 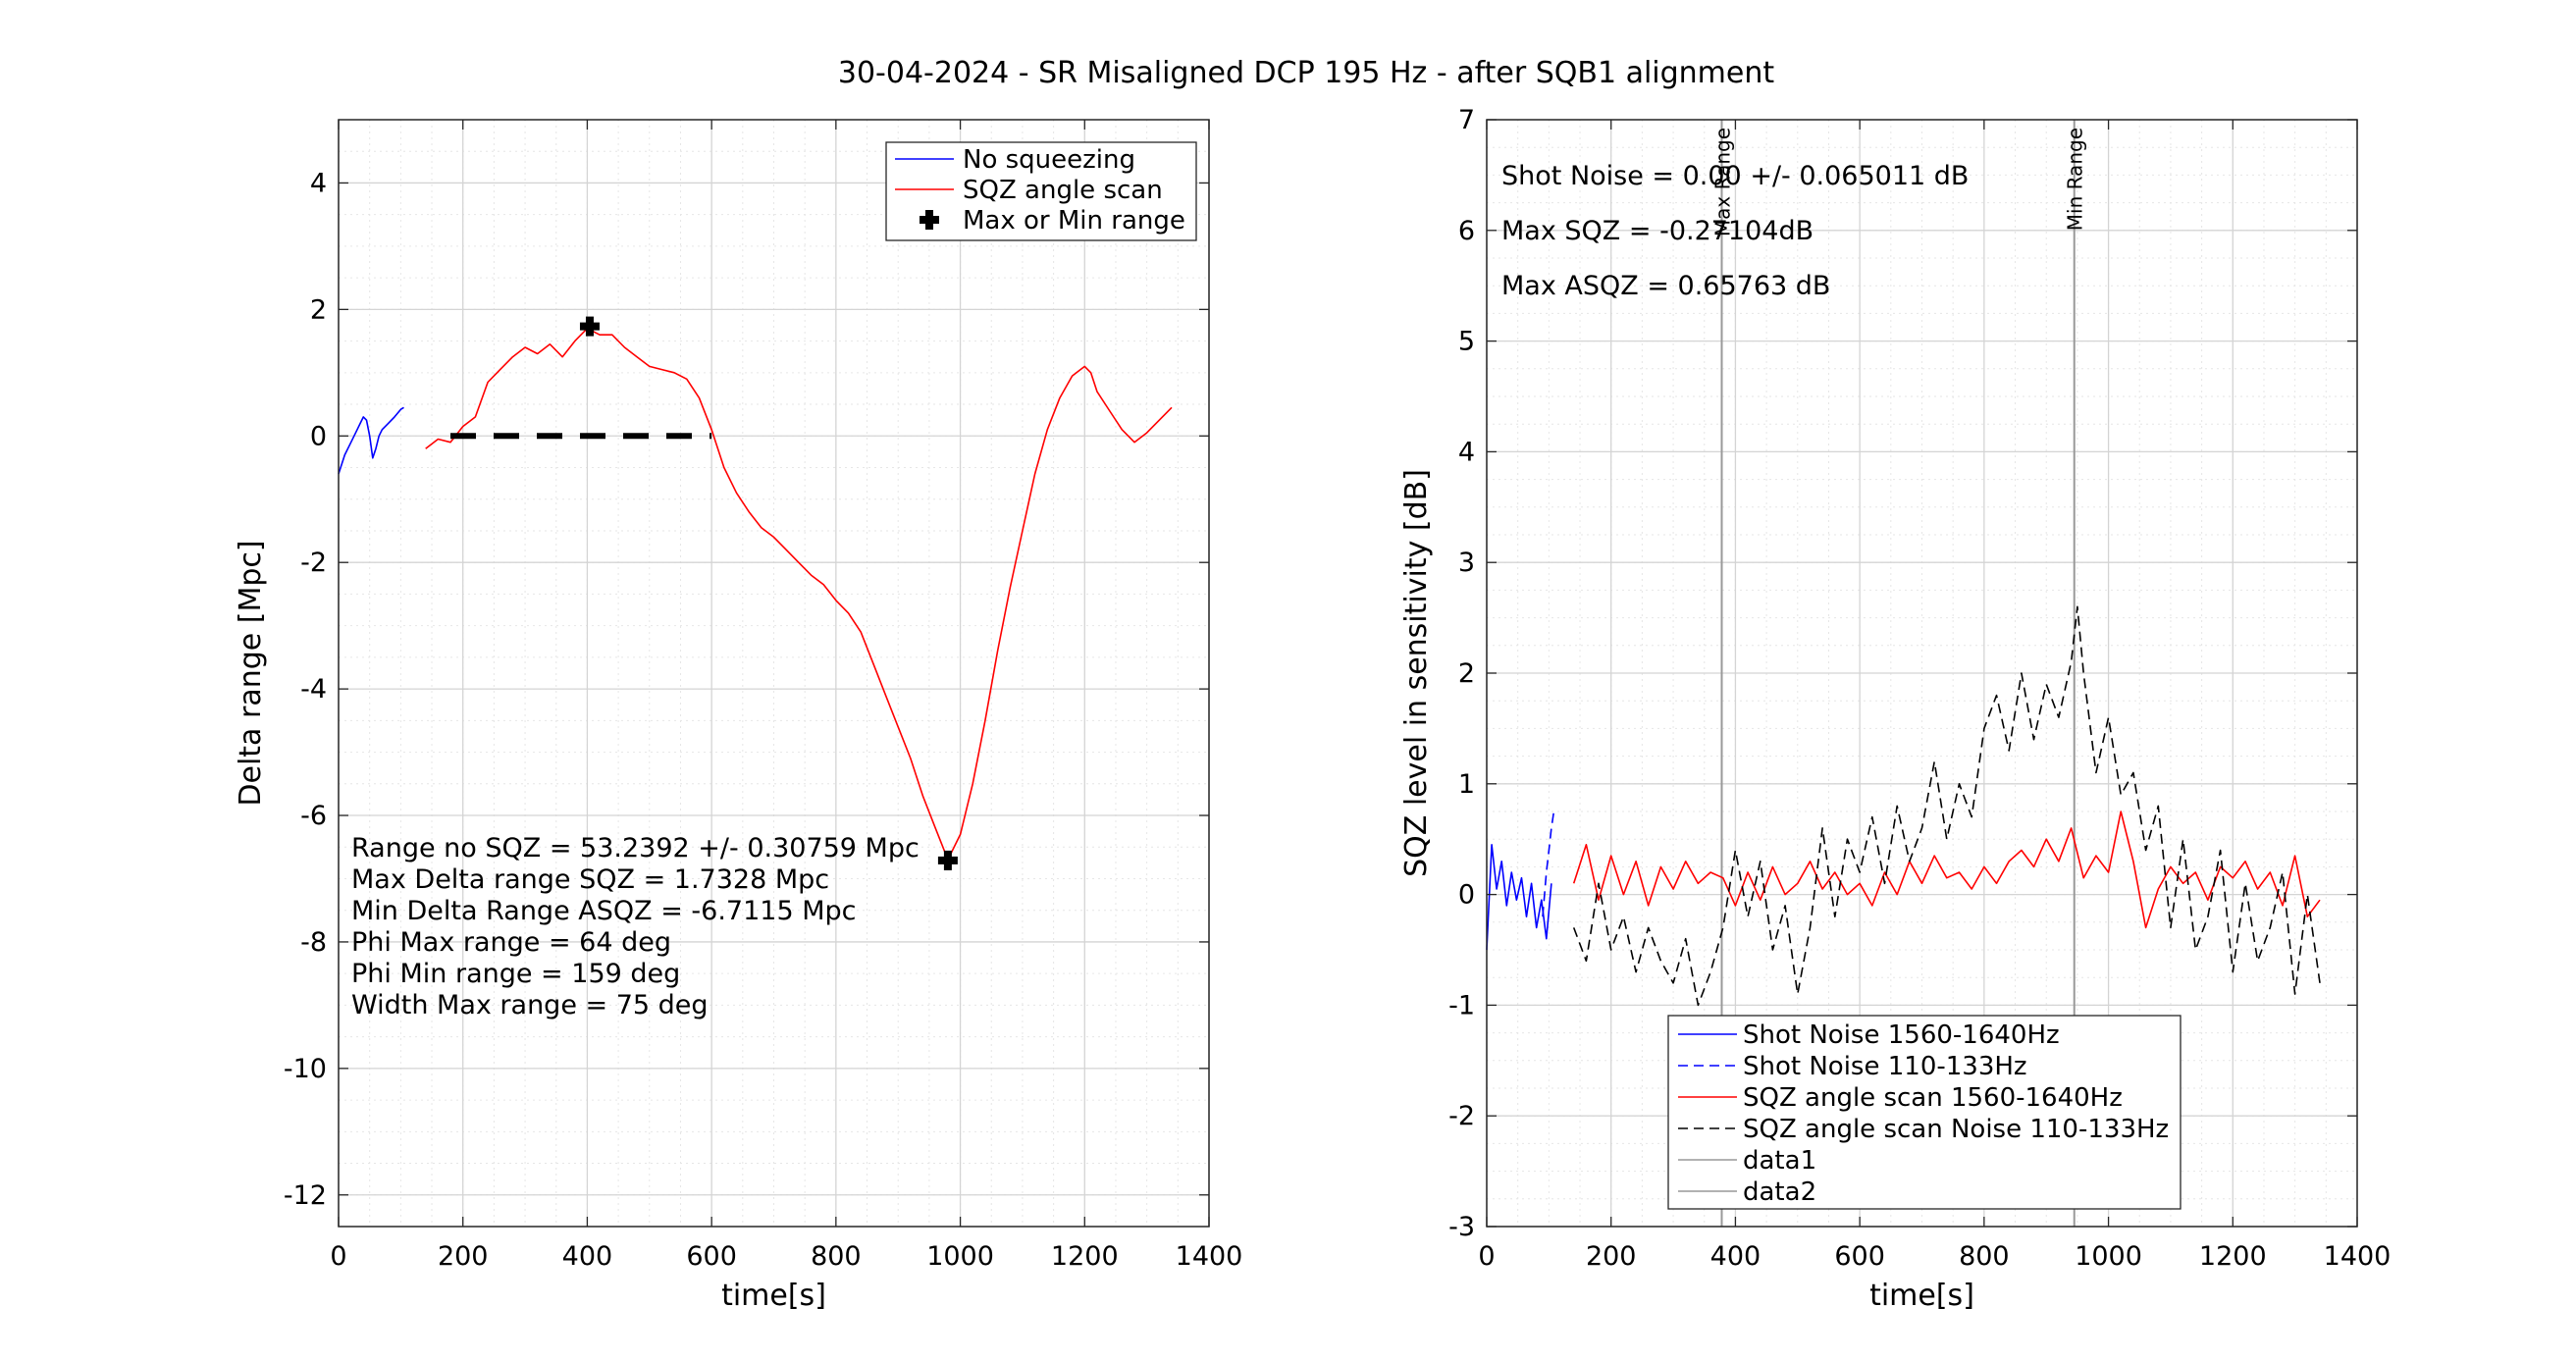 What do you see at coordinates (1466, 120) in the screenshot?
I see `y-tick-label: 7` at bounding box center [1466, 120].